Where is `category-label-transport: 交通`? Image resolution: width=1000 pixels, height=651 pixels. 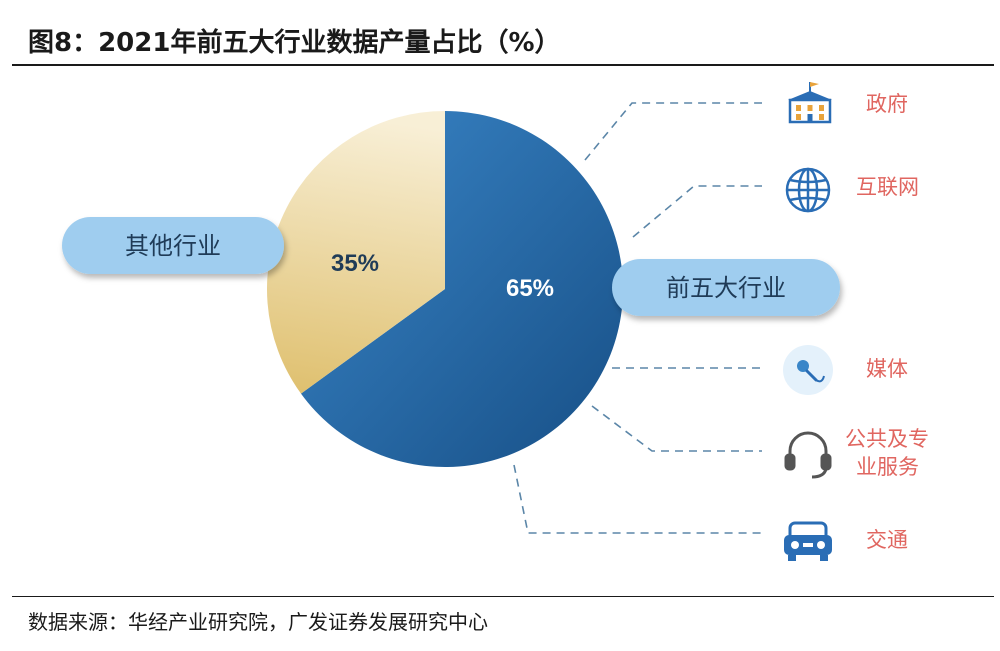
category-label-transport: 交通 is located at coordinates (887, 540).